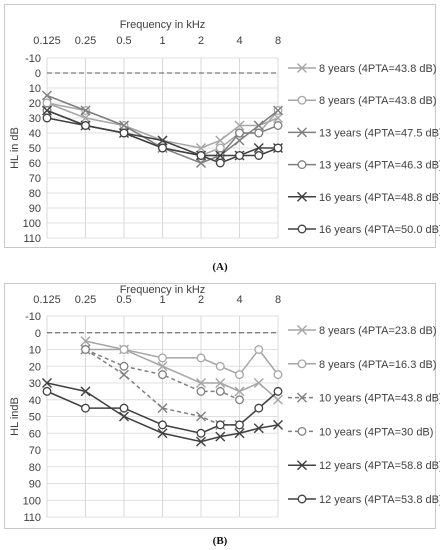  Describe the element at coordinates (163, 290) in the screenshot. I see `x-axis-title: Frequency in kHz` at that location.